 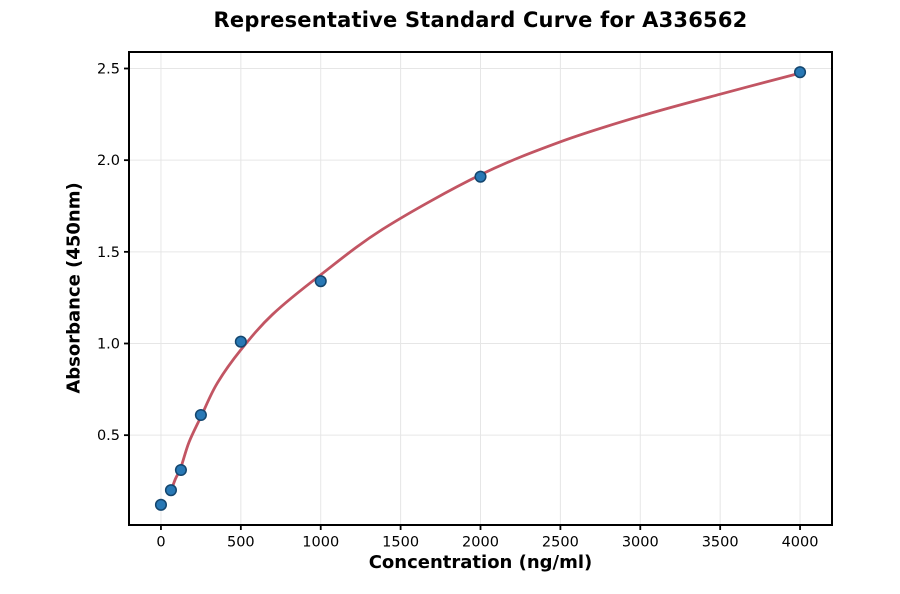 I want to click on x-tick-label: 3000, so click(x=640, y=543).